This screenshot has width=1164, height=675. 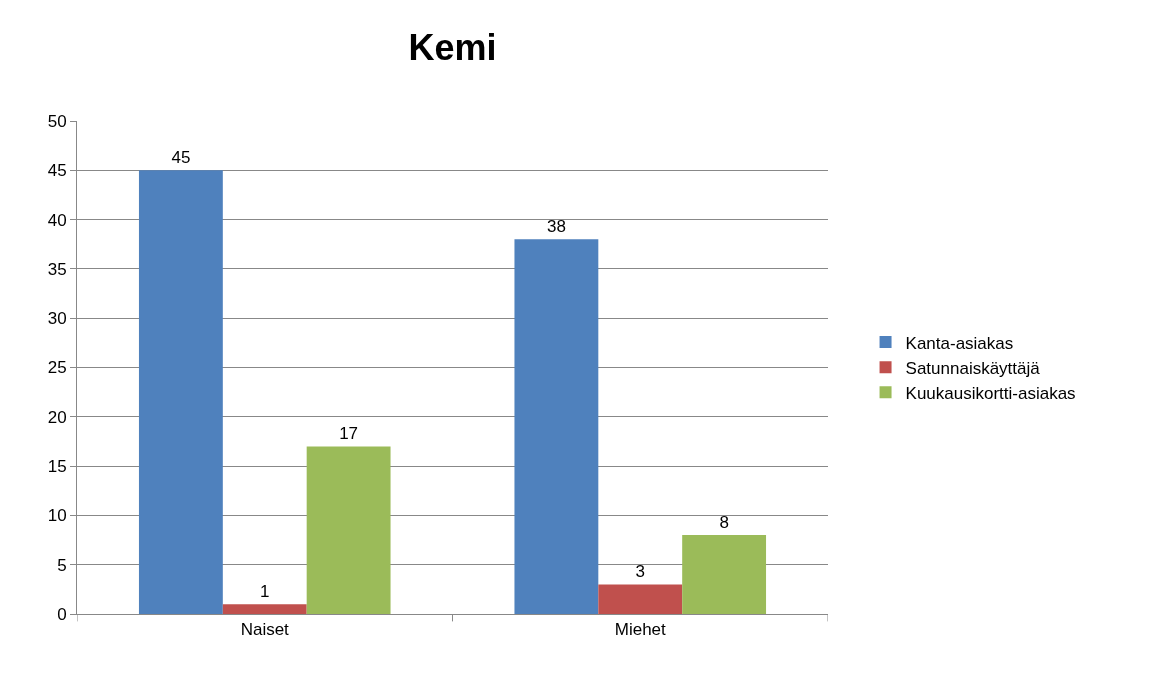 I want to click on data-label: 17, so click(x=349, y=434).